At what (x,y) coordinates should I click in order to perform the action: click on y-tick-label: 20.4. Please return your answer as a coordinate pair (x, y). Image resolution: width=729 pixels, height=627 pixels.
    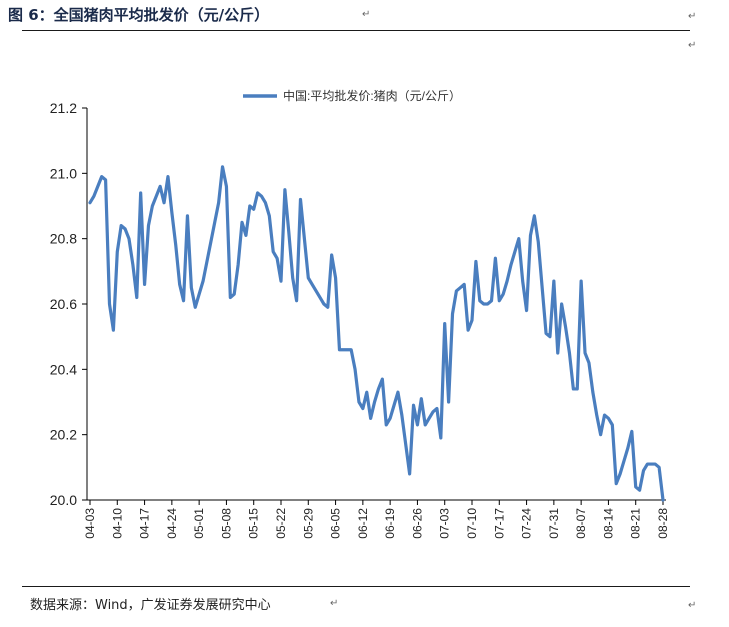
    Looking at the image, I should click on (63, 369).